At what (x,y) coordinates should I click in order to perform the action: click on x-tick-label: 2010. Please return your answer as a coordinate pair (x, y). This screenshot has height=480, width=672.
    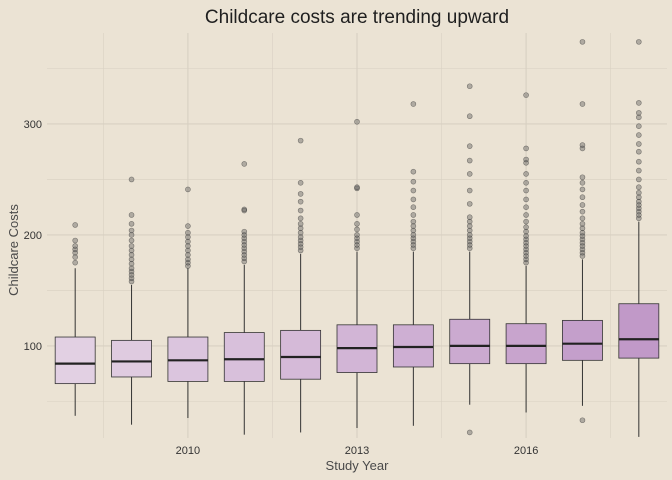
    Looking at the image, I should click on (188, 451).